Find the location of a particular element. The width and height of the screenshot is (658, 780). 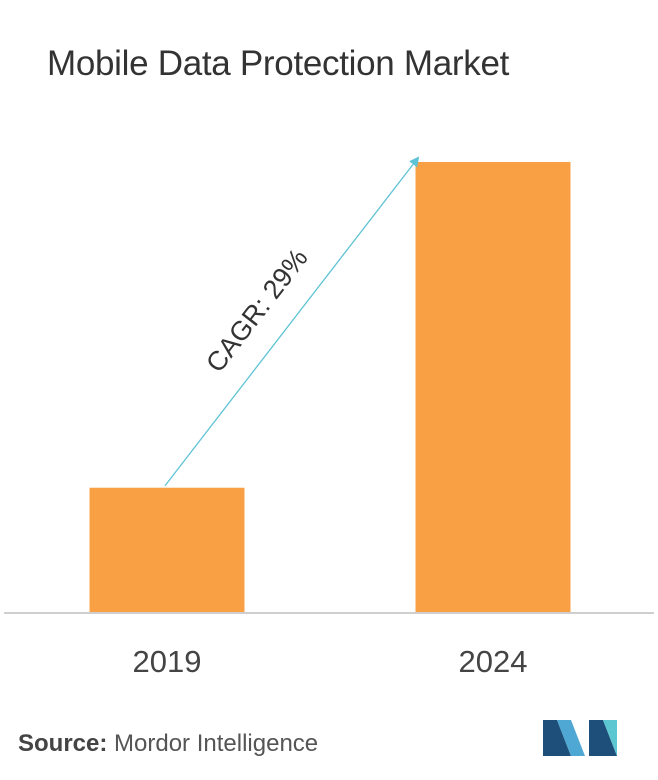

cagr-annotation: CAGR: 29% is located at coordinates (257, 310).